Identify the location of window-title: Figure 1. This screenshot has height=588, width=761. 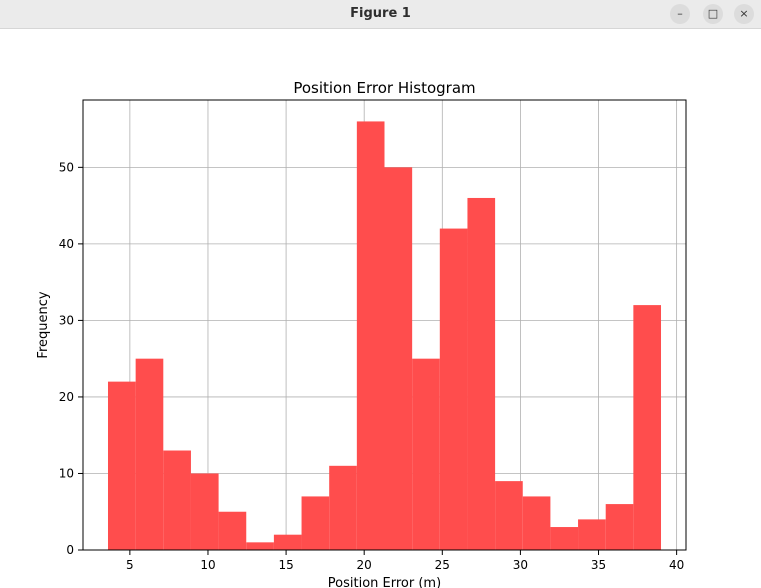
(380, 13).